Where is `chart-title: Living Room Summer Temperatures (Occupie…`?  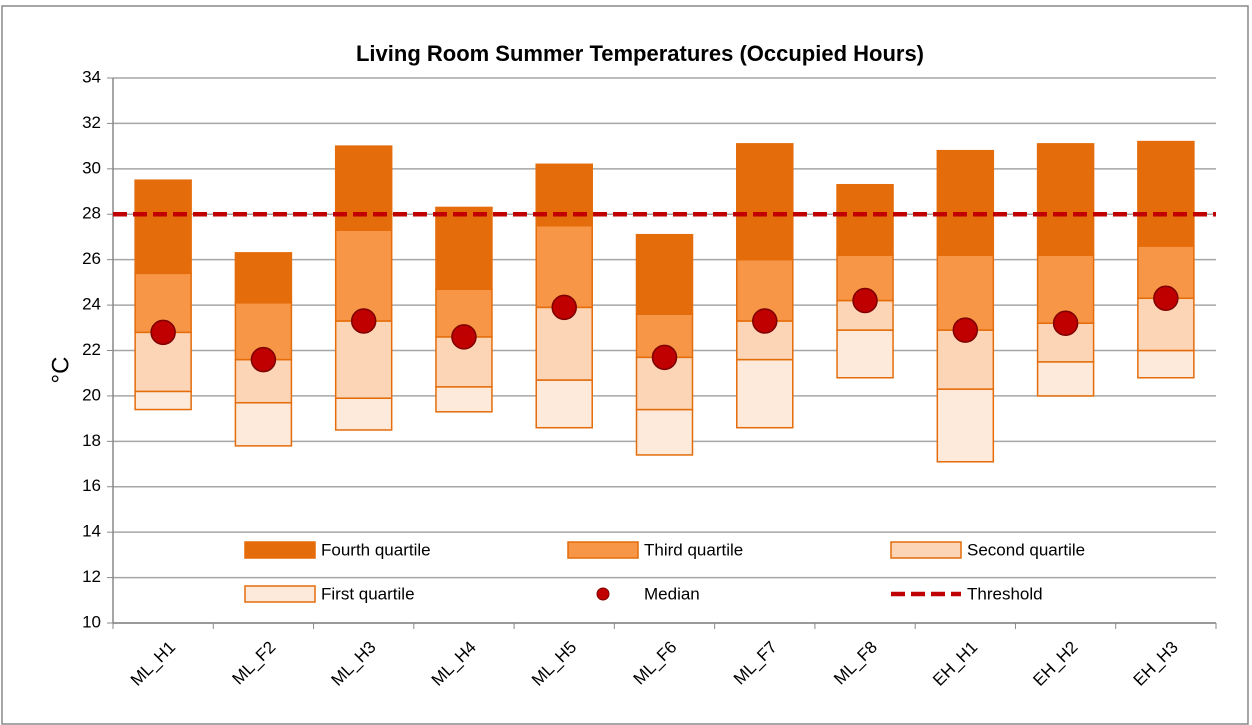
chart-title: Living Room Summer Temperatures (Occupie… is located at coordinates (640, 53).